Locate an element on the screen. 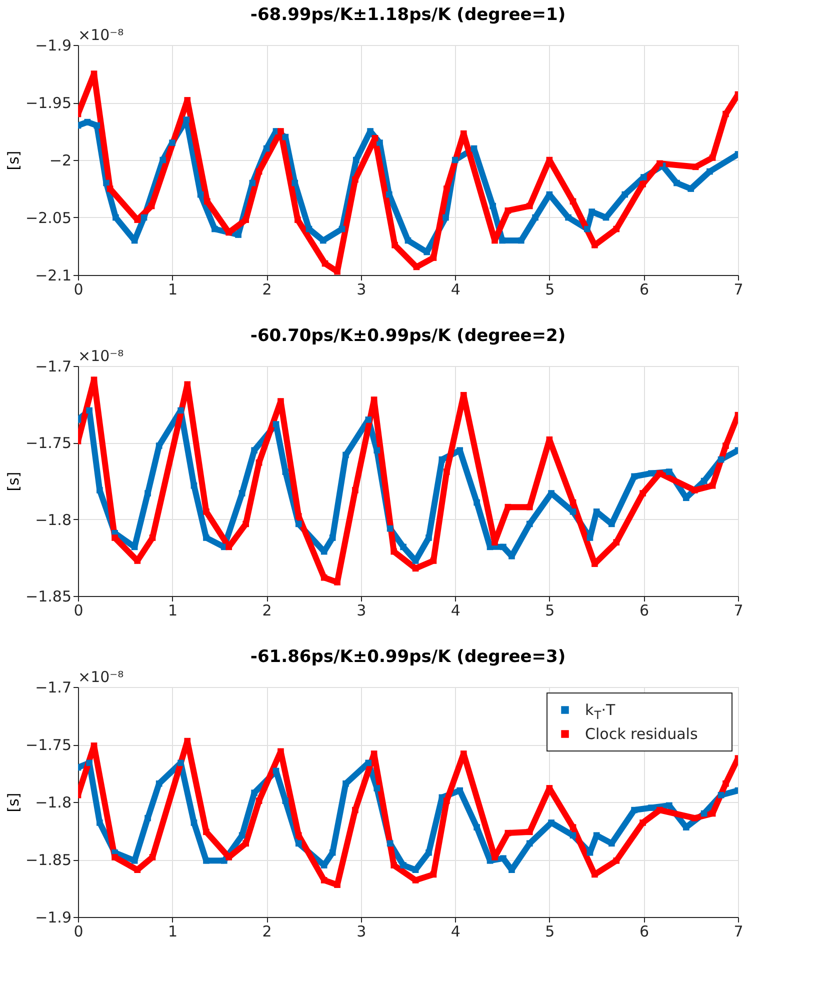  legend-label: Clock residuals is located at coordinates (641, 734).